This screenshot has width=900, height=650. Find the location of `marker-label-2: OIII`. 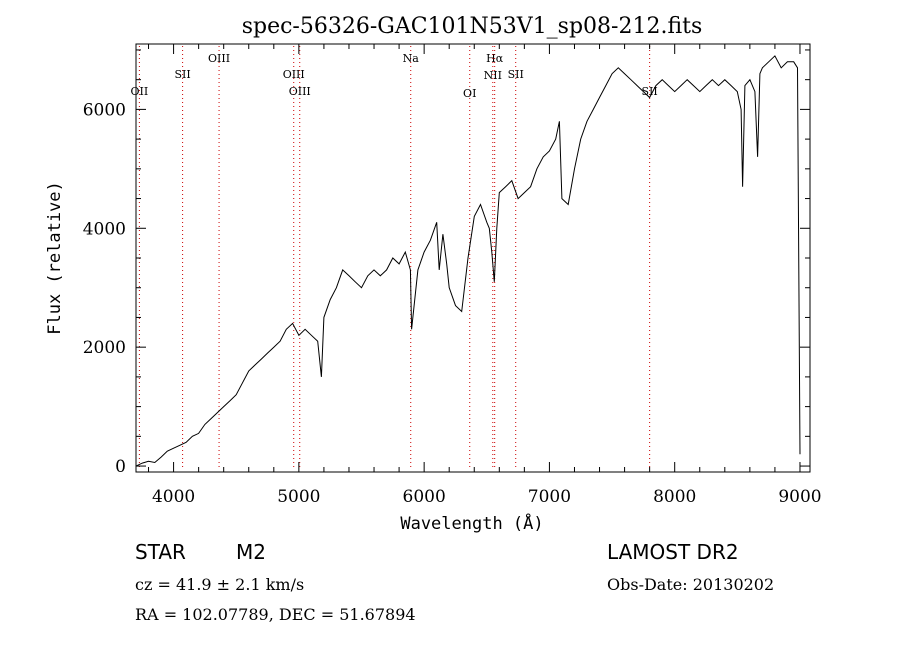

marker-label-2: OIII is located at coordinates (219, 58).